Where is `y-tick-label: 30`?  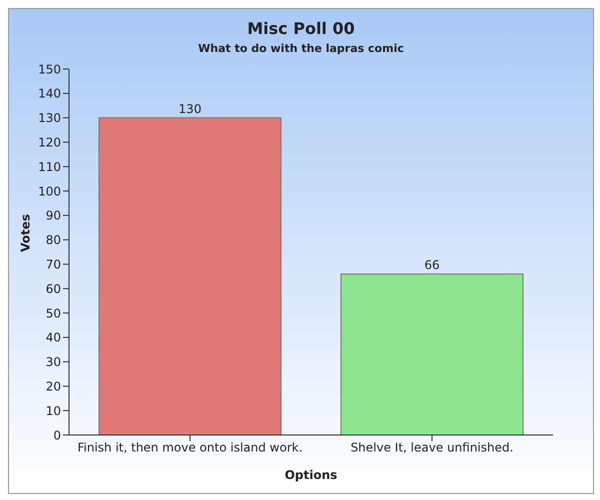
y-tick-label: 30 is located at coordinates (53, 362).